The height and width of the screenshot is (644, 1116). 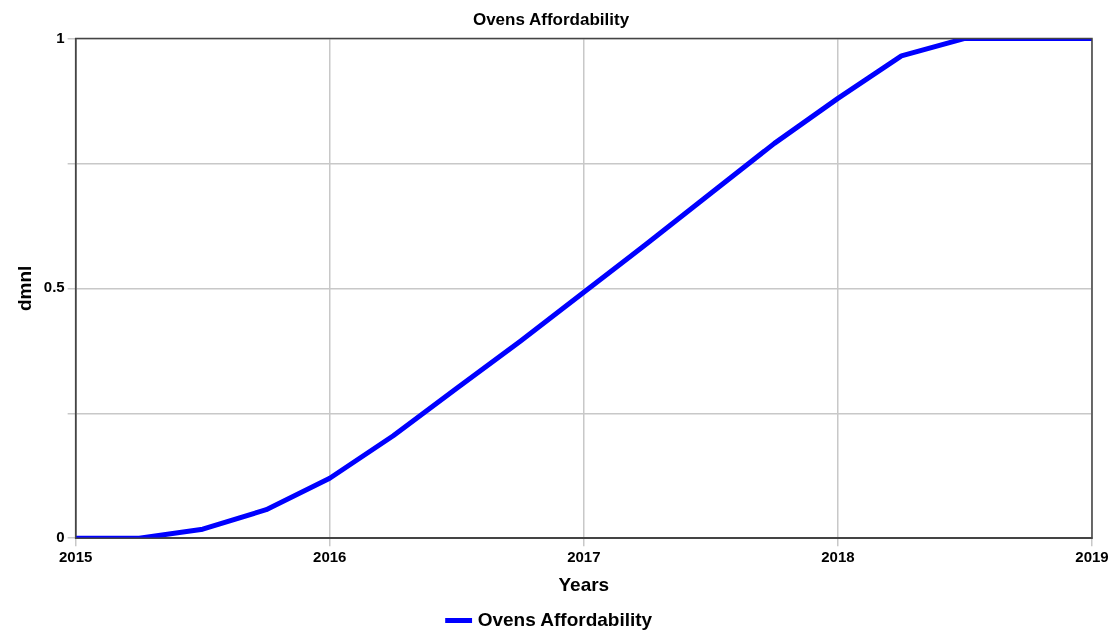 What do you see at coordinates (565, 619) in the screenshot?
I see `legend-label: Ovens Affordability` at bounding box center [565, 619].